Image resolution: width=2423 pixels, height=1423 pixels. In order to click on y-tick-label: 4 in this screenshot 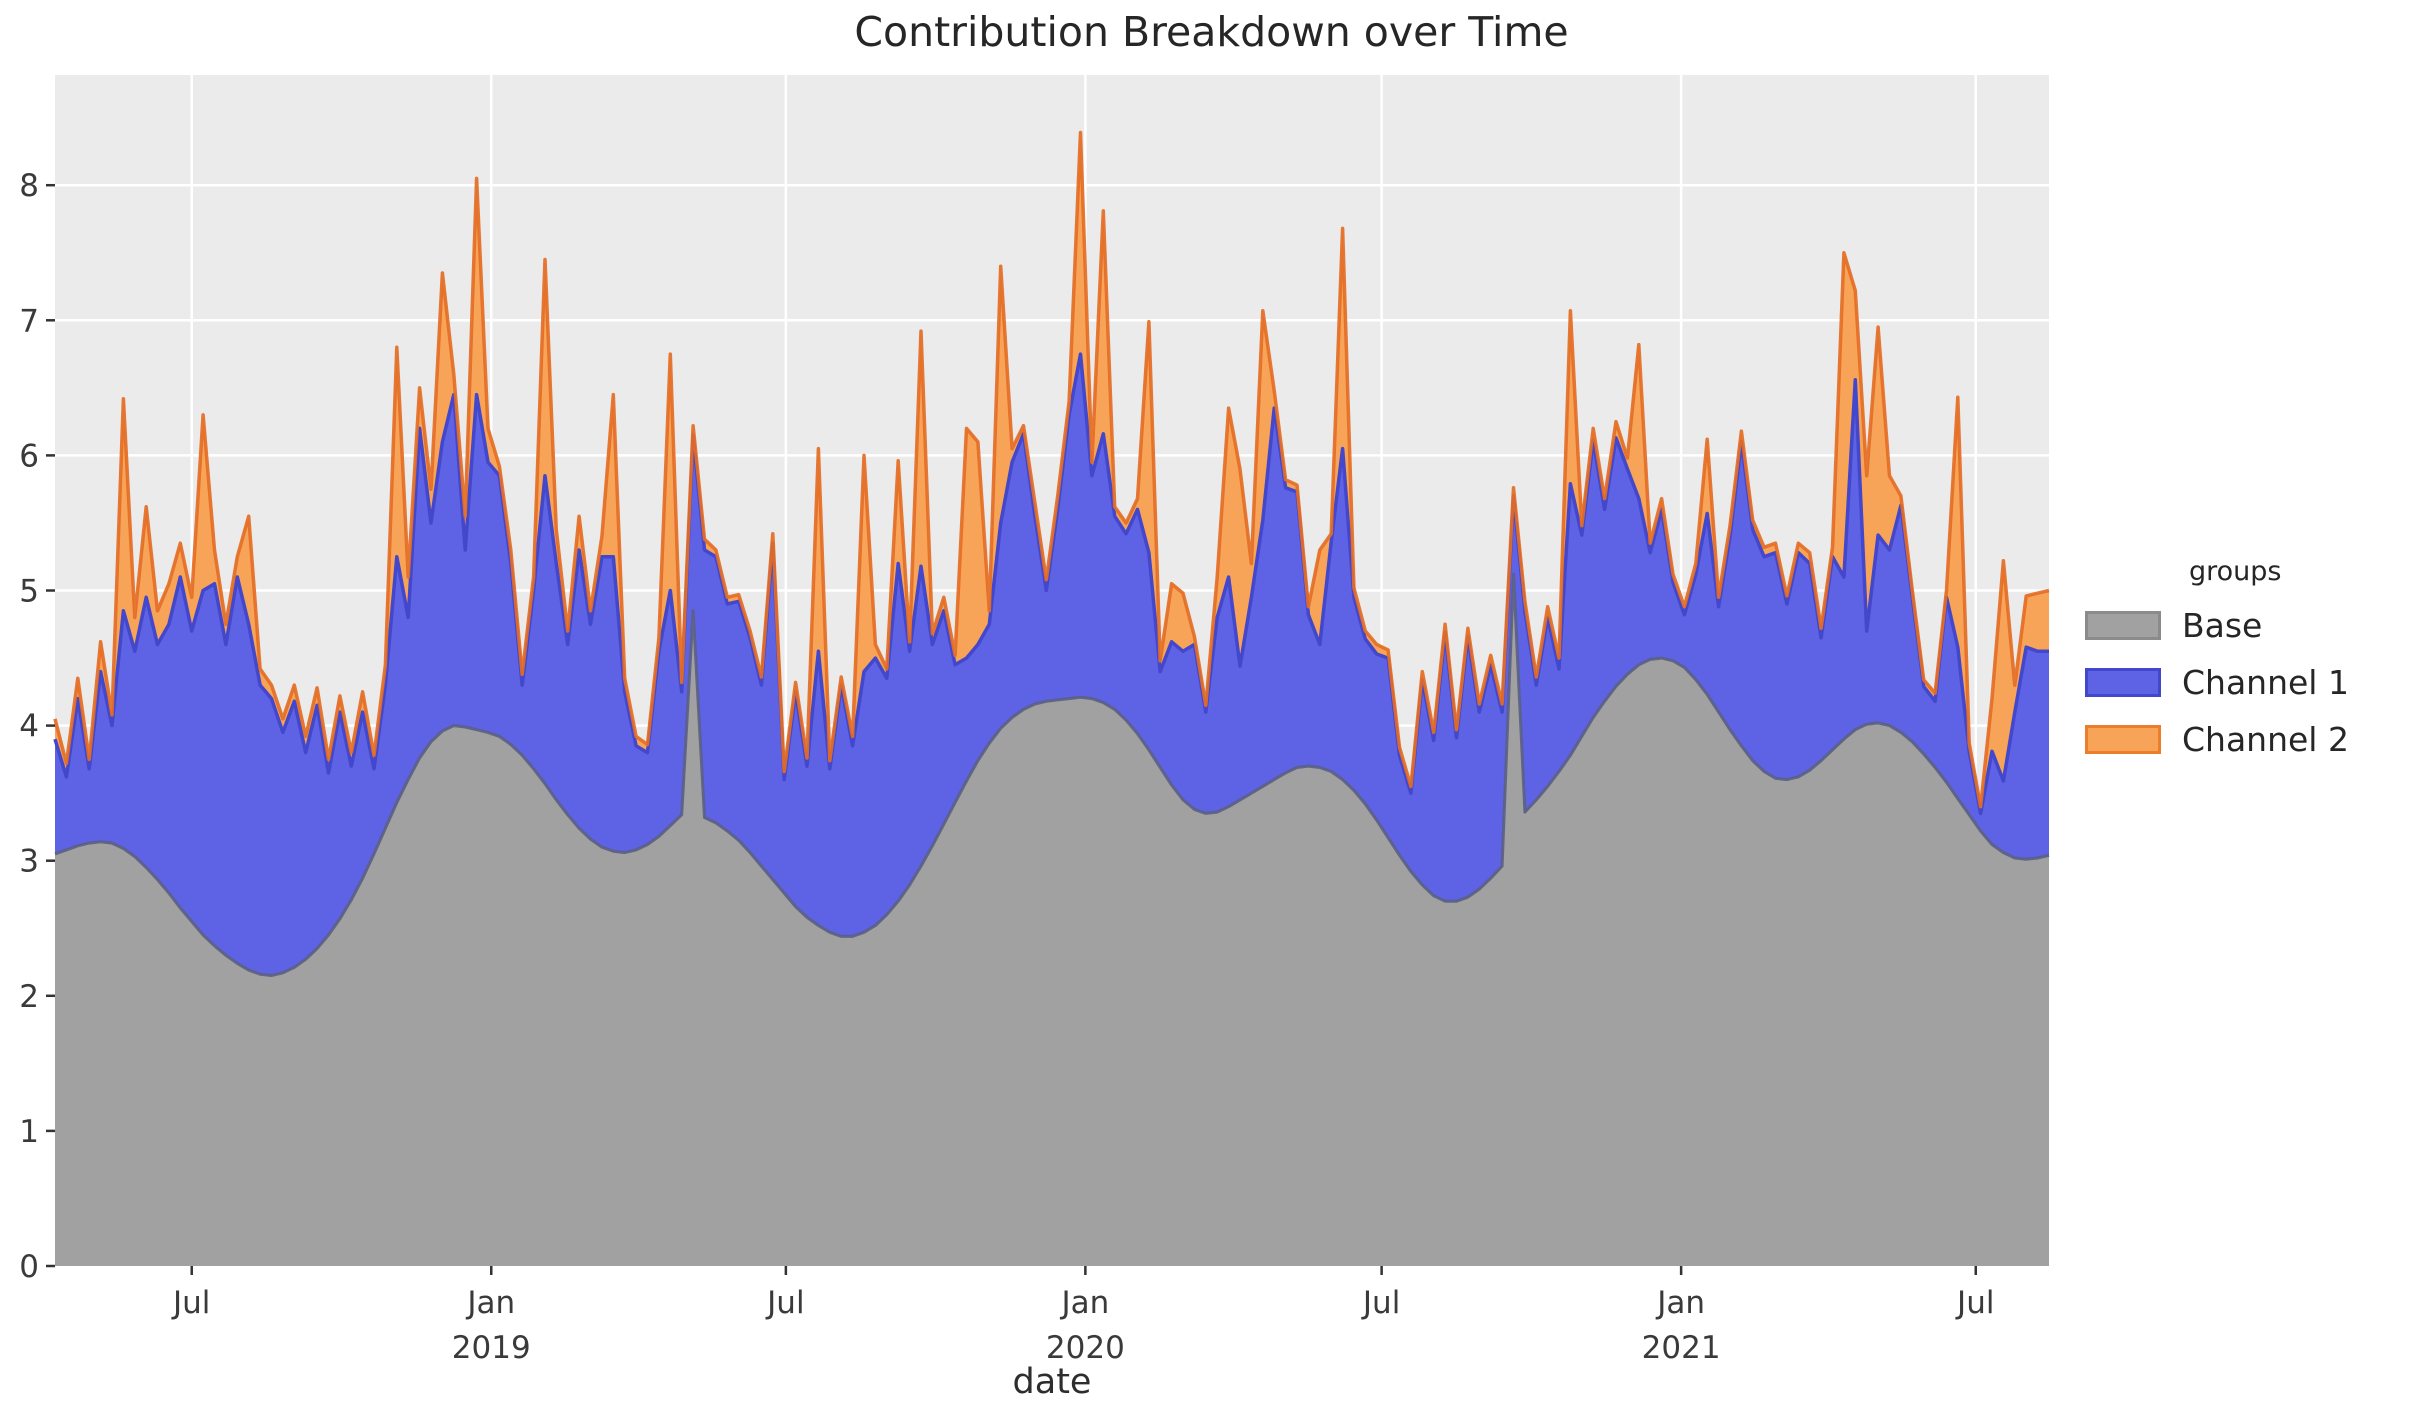, I will do `click(29, 727)`.